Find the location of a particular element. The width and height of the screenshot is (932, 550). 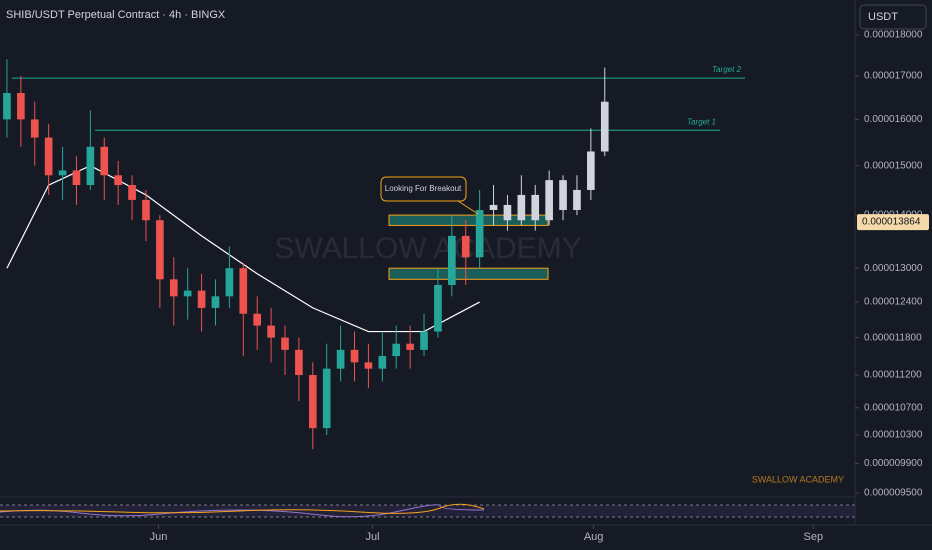

oscillator-line is located at coordinates (242, 511).